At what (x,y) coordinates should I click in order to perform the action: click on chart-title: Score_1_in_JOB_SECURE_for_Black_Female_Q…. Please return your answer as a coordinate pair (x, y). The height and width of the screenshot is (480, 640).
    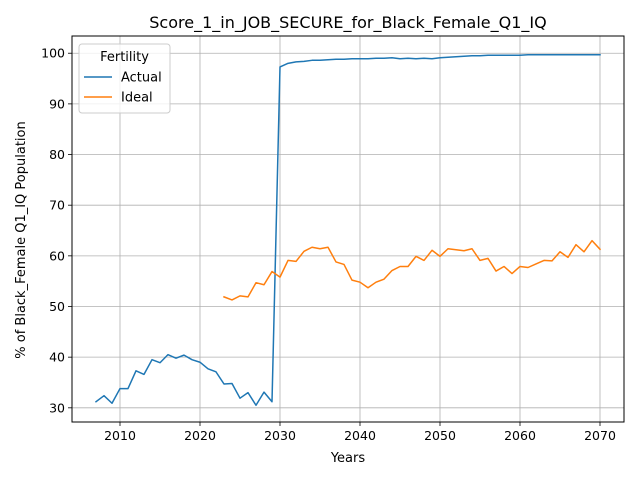
    Looking at the image, I should click on (347, 23).